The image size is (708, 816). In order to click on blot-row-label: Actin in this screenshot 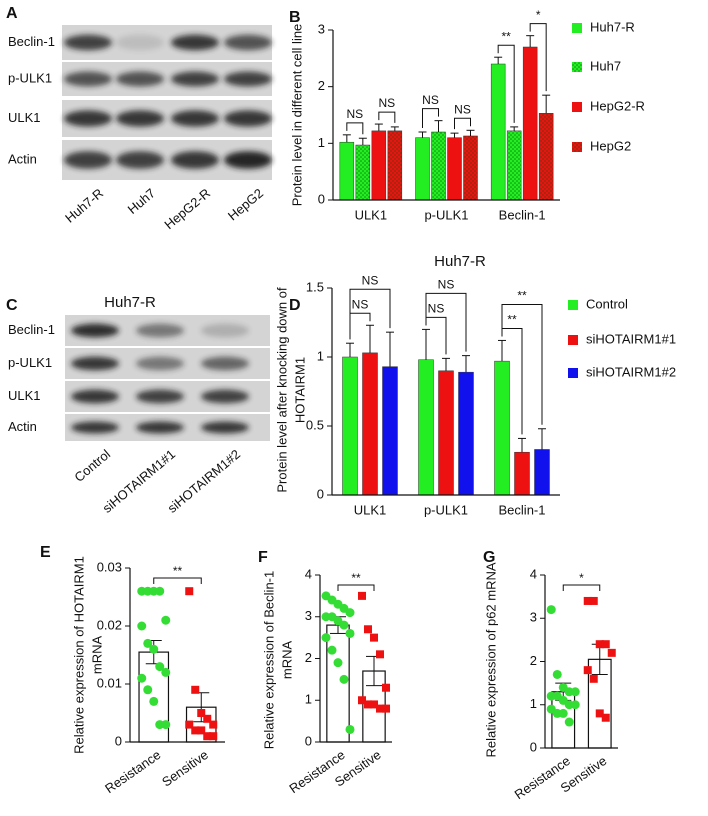, I will do `click(22, 158)`.